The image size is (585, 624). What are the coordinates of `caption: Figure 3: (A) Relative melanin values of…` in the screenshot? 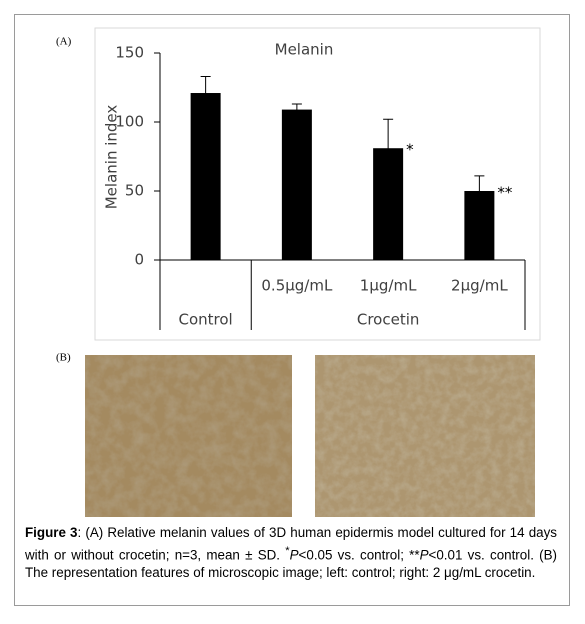 It's located at (291, 553).